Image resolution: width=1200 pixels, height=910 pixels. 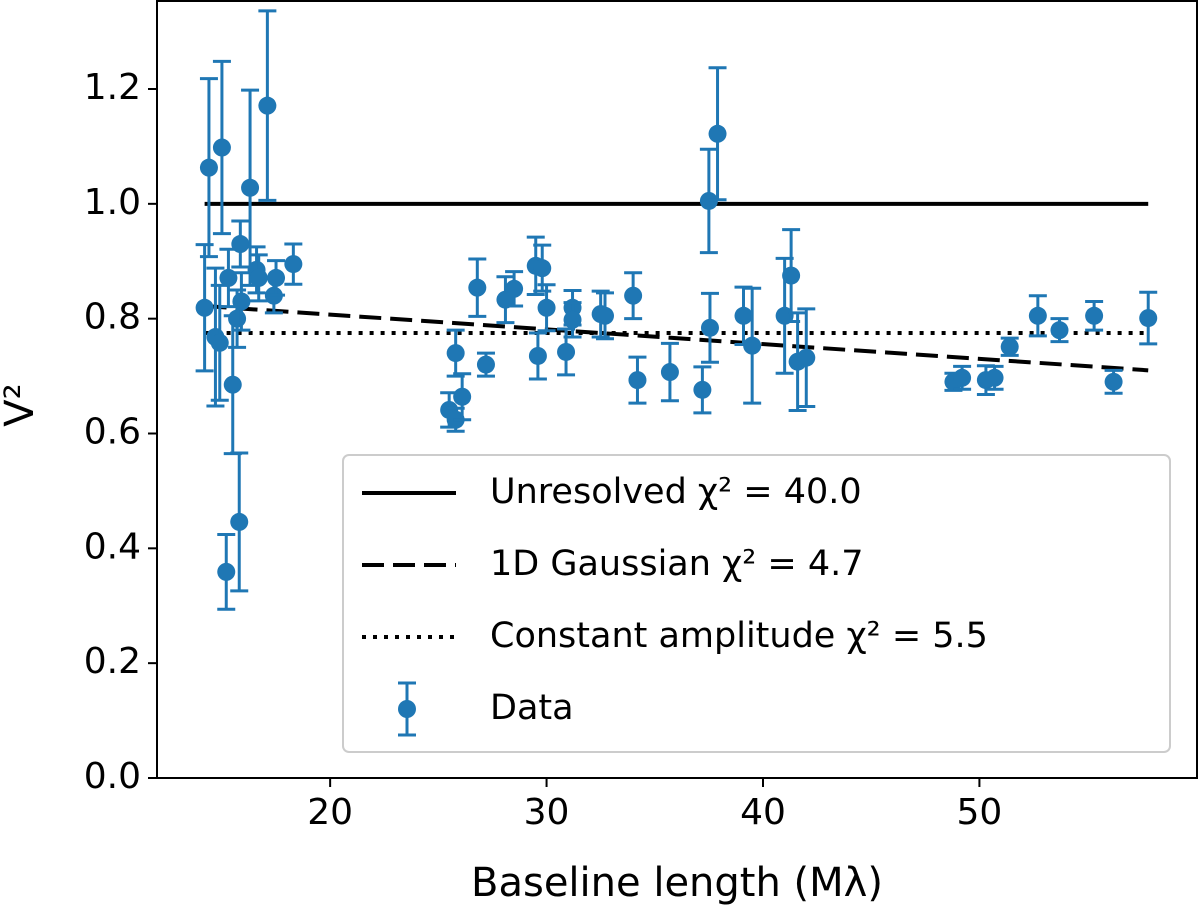 I want to click on y-tick-label: 1.2, so click(x=112, y=87).